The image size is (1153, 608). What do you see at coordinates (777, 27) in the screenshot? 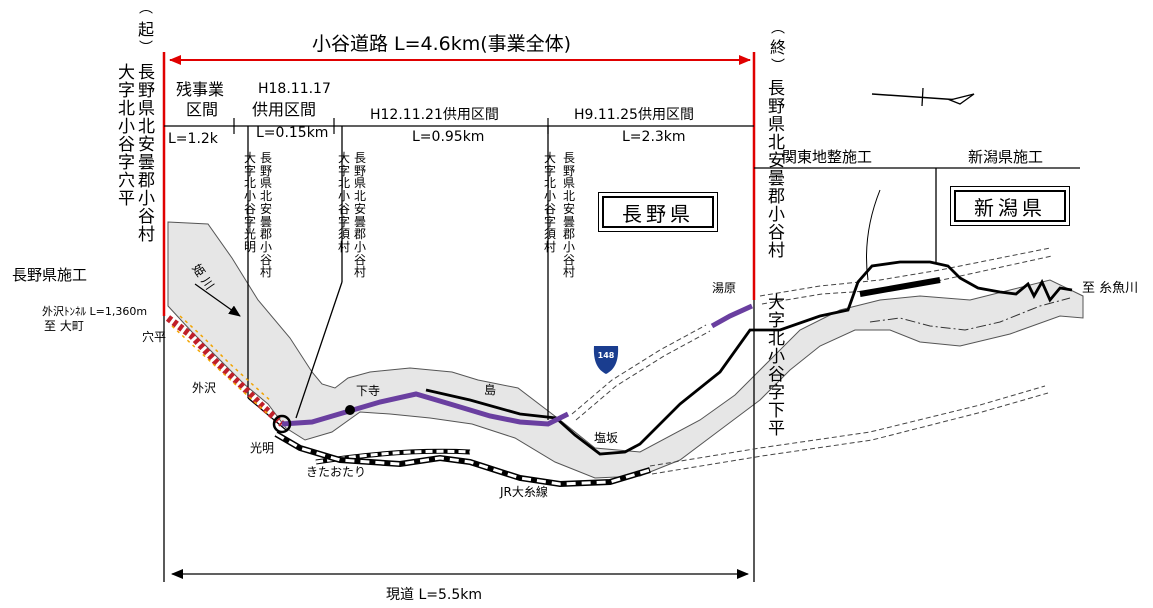
I see `end-paren-top: （` at bounding box center [777, 27].